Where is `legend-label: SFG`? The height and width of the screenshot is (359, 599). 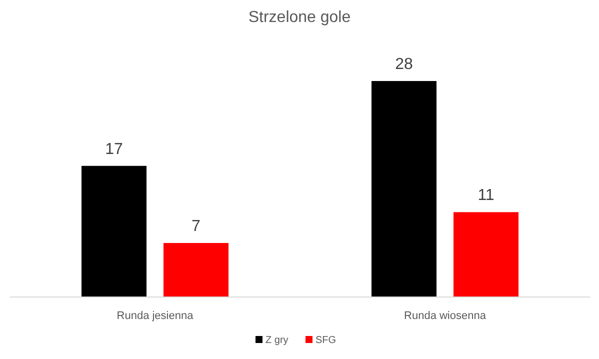 legend-label: SFG is located at coordinates (326, 340).